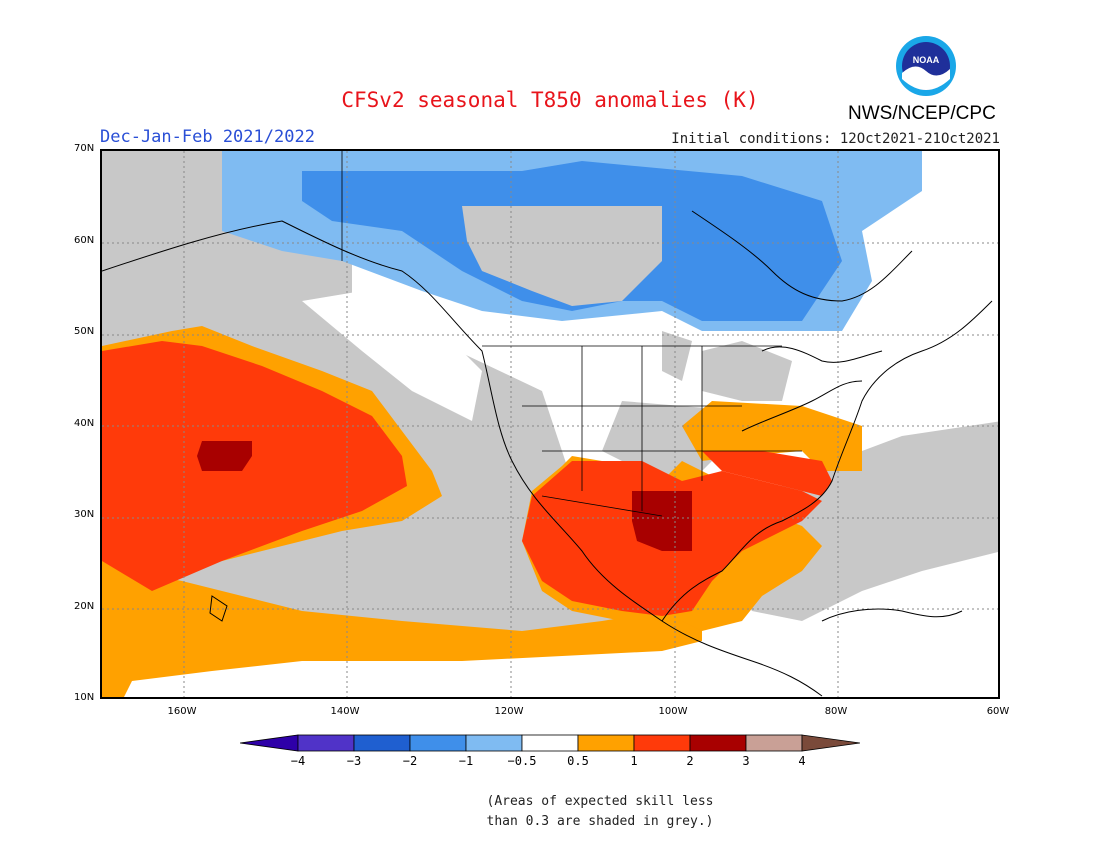 This screenshot has width=1100, height=850. I want to click on lat-label-50n: 50N, so click(84, 331).